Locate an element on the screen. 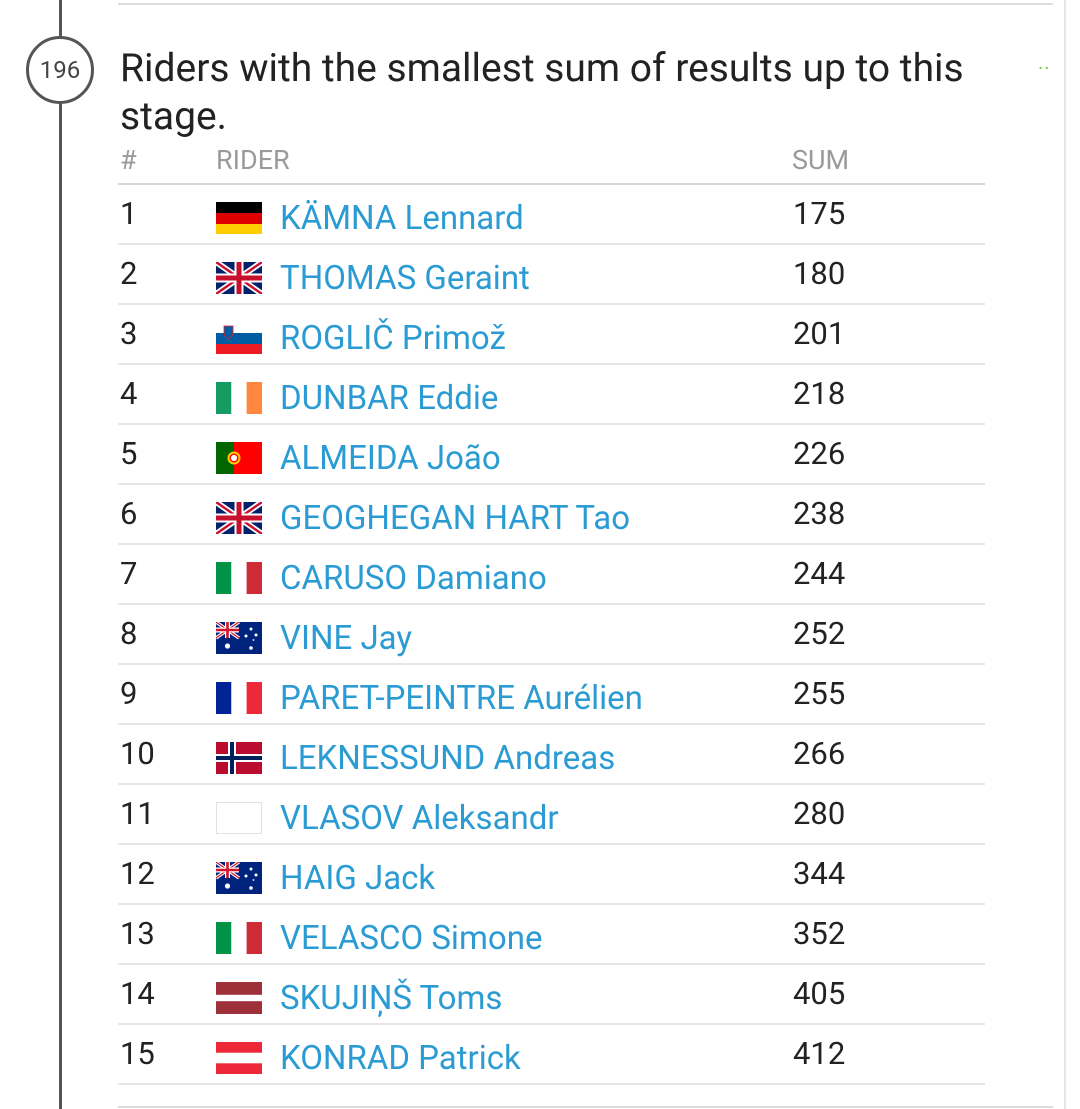 The width and height of the screenshot is (1080, 1109). ie-flag-icon is located at coordinates (239, 398).